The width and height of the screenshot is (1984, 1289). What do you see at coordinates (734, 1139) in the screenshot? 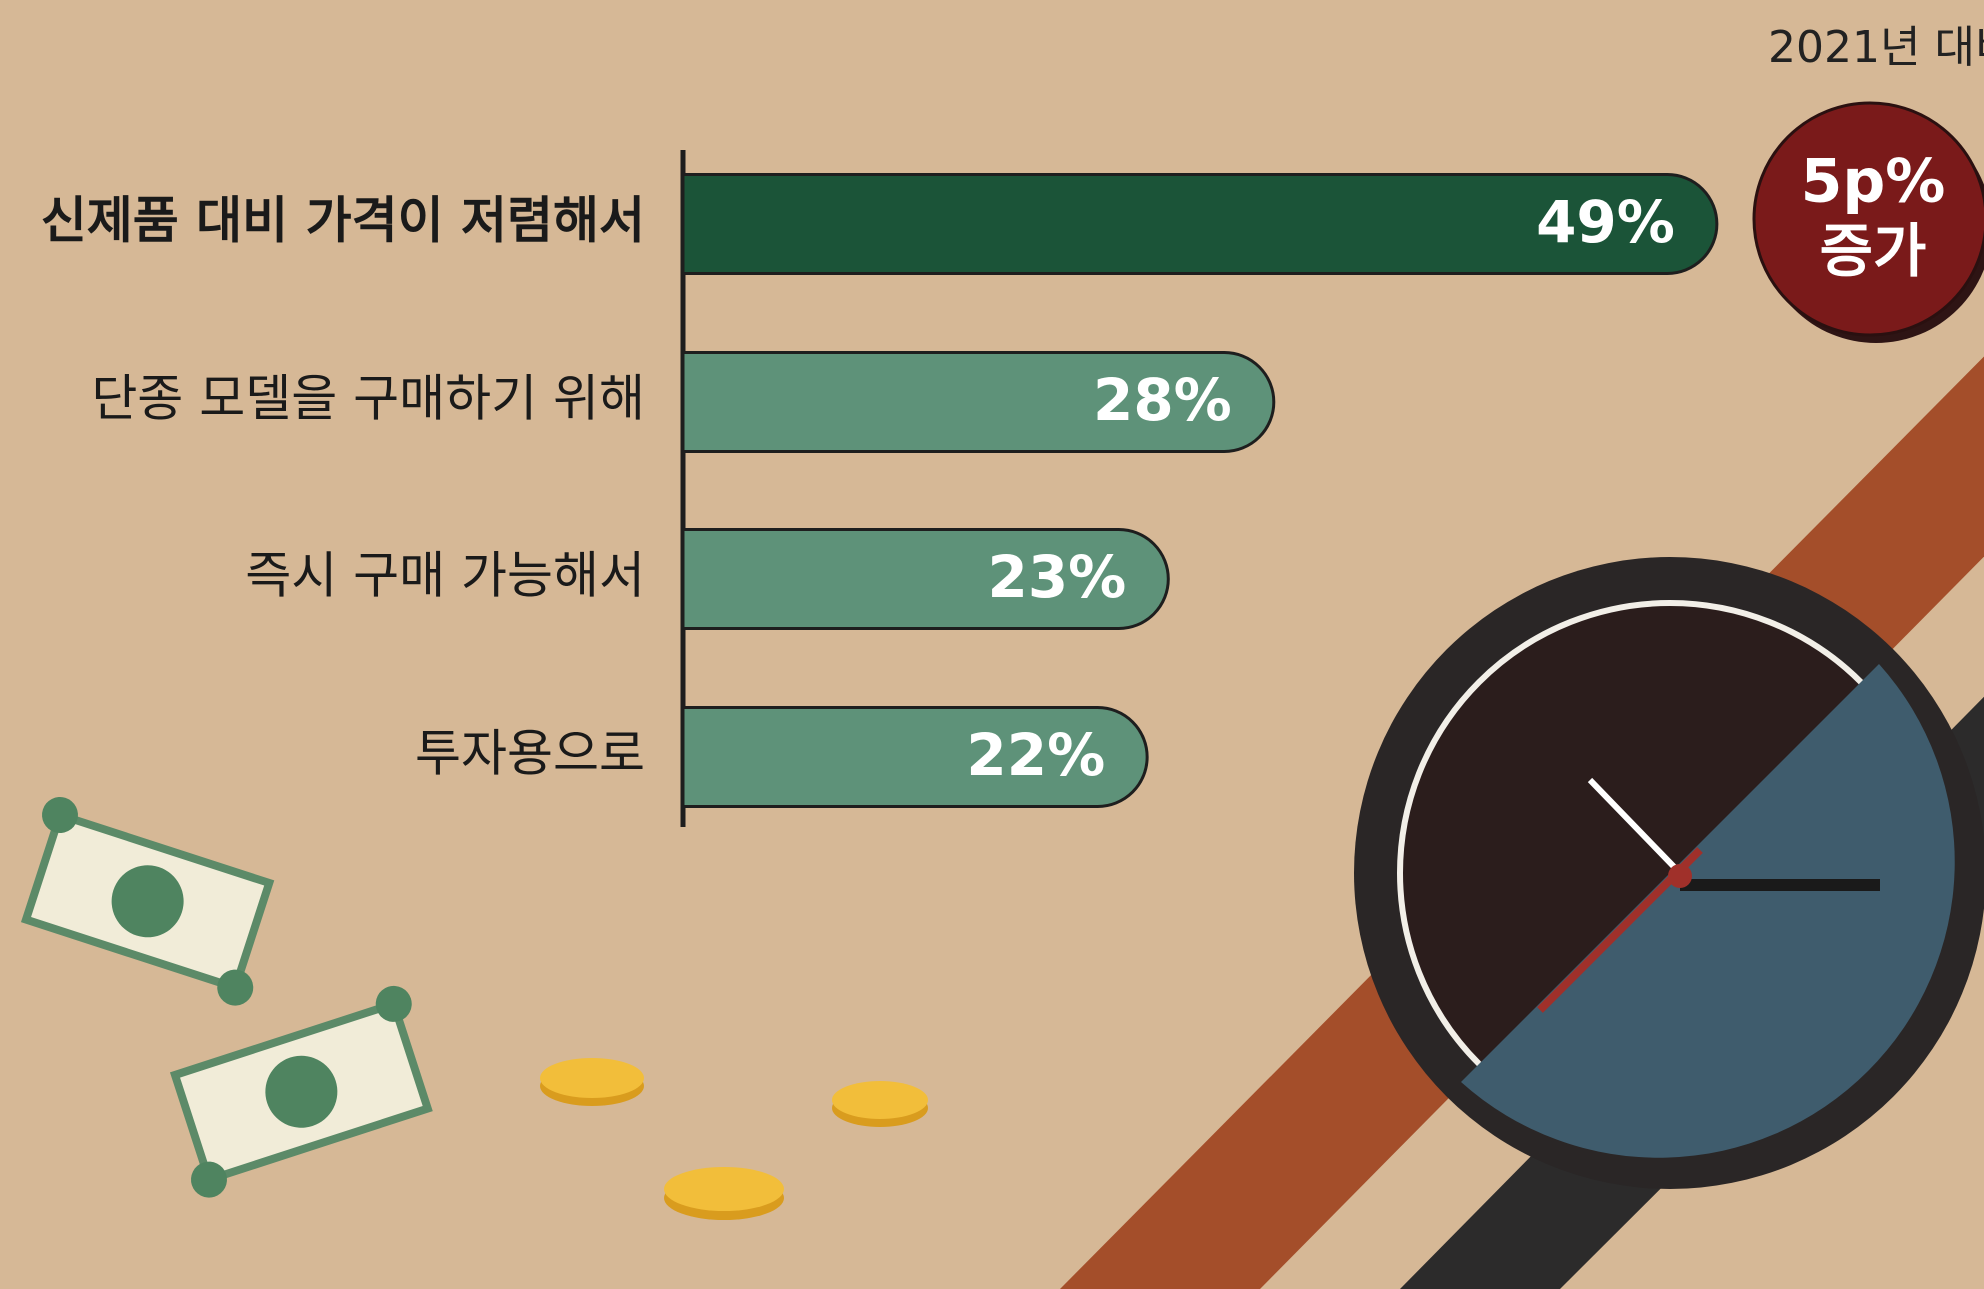
I see `coin` at bounding box center [734, 1139].